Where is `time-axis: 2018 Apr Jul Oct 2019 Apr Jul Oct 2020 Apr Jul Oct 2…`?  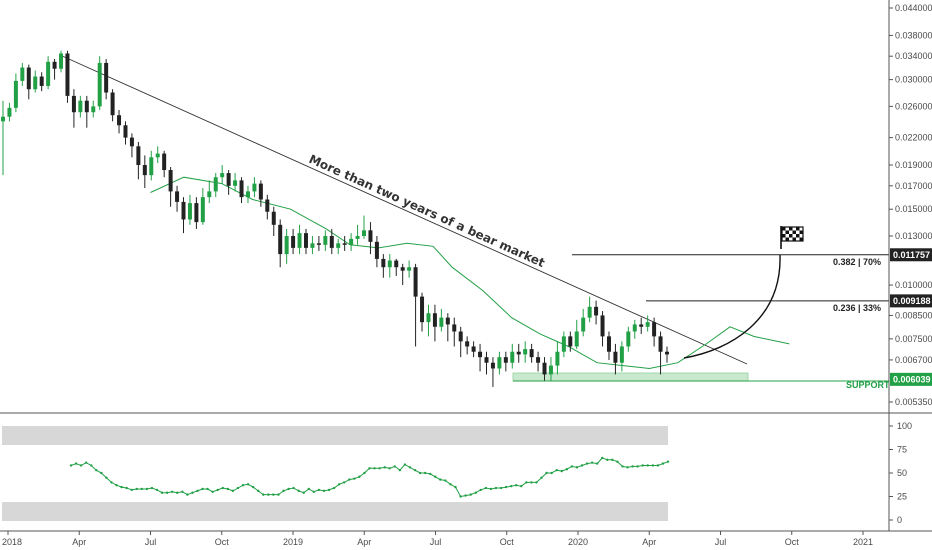 time-axis: 2018 Apr Jul Oct 2019 Apr Jul Oct 2020 Apr Jul Oct 2… is located at coordinates (437, 539).